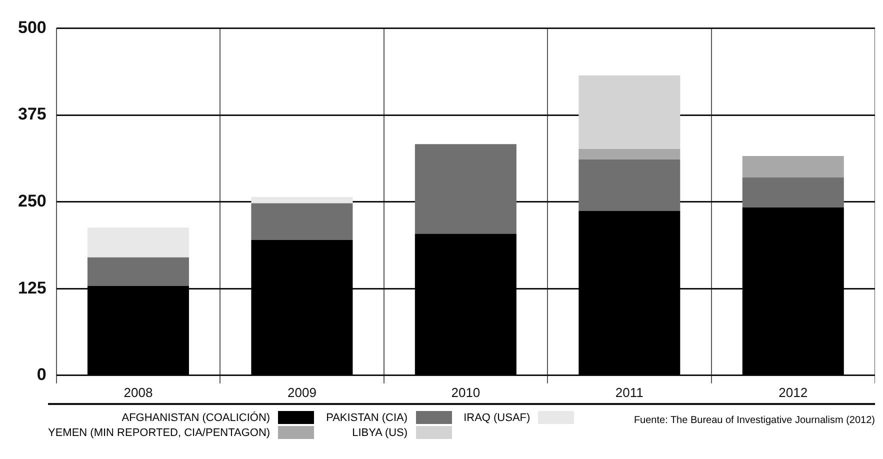 Image resolution: width=883 pixels, height=459 pixels. Describe the element at coordinates (159, 432) in the screenshot. I see `legend-label: YEMEN (MIN REPORTED, CIA/PENTAGON)` at that location.